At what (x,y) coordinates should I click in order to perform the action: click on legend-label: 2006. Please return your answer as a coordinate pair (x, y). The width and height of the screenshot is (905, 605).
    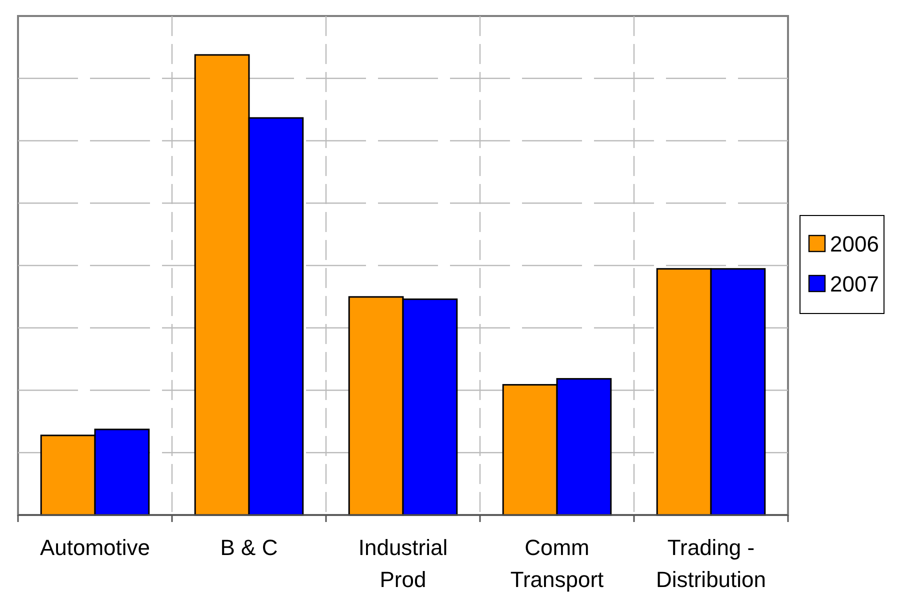
    Looking at the image, I should click on (854, 244).